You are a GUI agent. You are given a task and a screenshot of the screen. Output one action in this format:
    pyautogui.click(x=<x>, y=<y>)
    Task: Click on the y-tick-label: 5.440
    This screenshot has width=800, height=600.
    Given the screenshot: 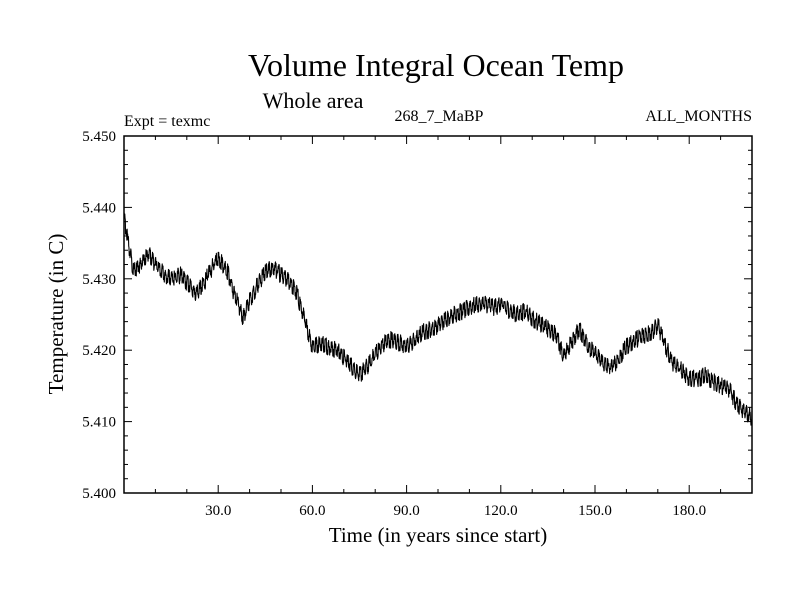 What is the action you would take?
    pyautogui.click(x=99, y=208)
    